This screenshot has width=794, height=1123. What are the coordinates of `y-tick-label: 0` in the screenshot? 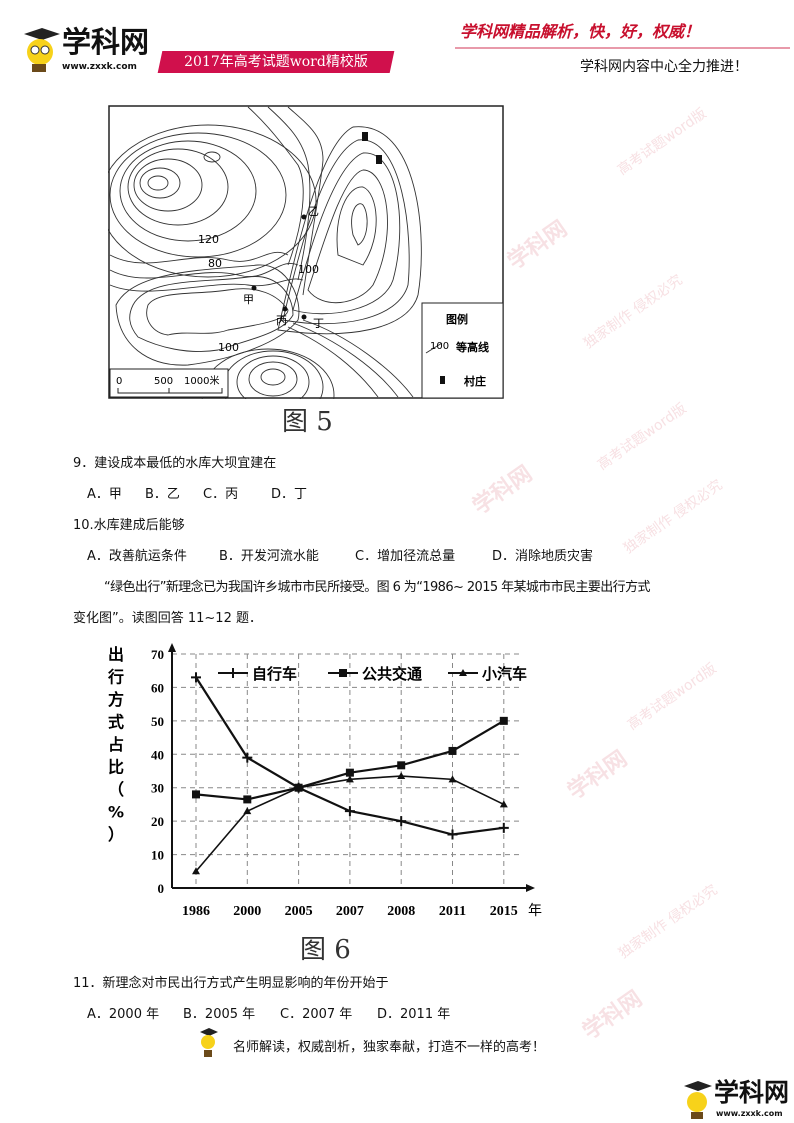 It's located at (161, 888).